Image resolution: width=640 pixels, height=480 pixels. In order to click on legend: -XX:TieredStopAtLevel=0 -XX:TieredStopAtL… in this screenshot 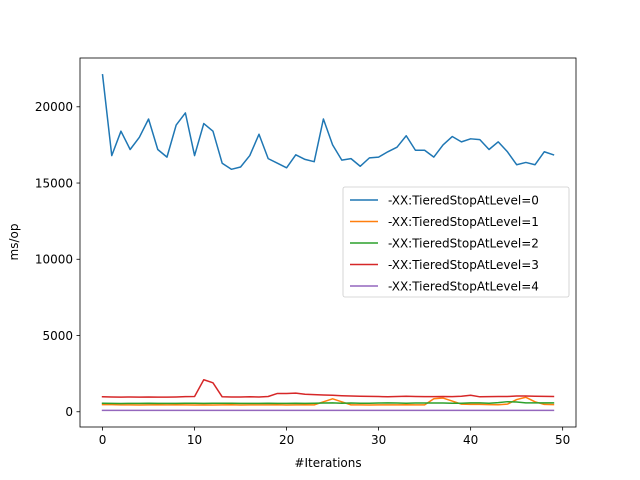, I will do `click(456, 242)`.